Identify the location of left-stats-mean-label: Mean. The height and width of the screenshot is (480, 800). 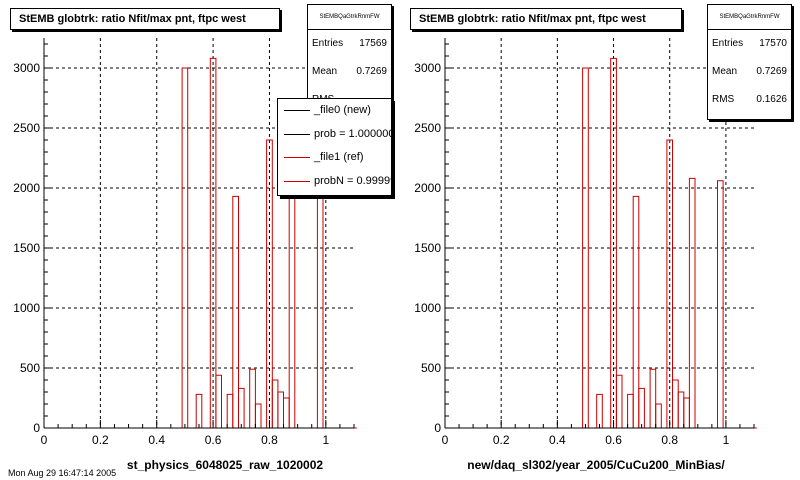
(325, 71).